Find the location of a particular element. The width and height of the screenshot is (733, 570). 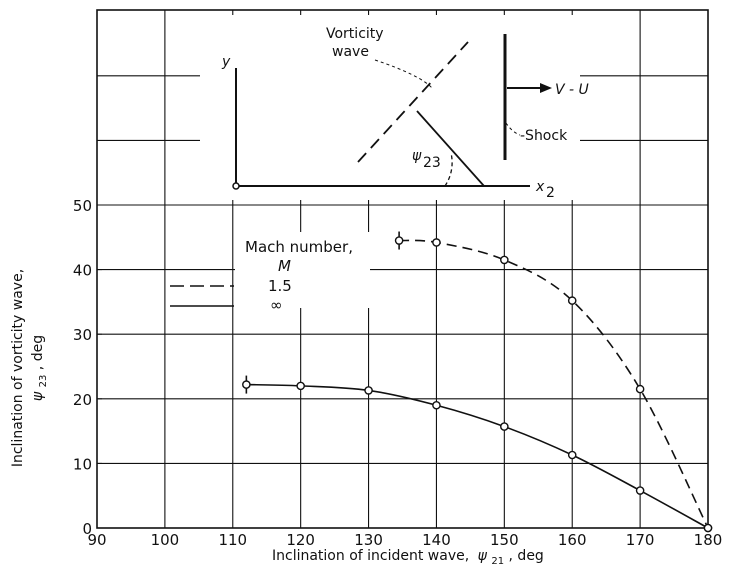

x-tick-label-100: 100 is located at coordinates (165, 540).